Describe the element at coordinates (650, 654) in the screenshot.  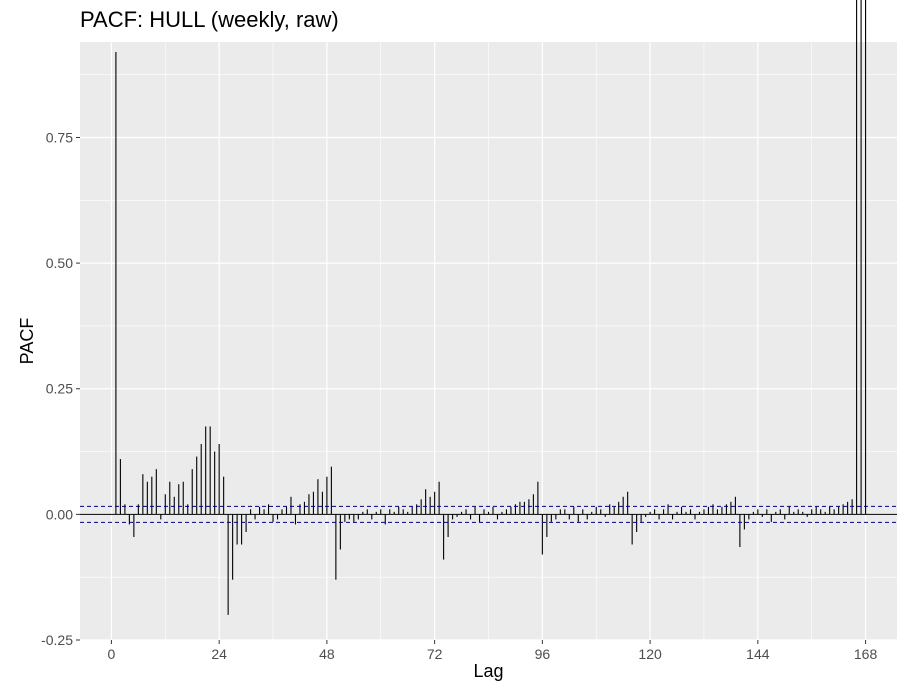
I see `x-tick-label: 120` at that location.